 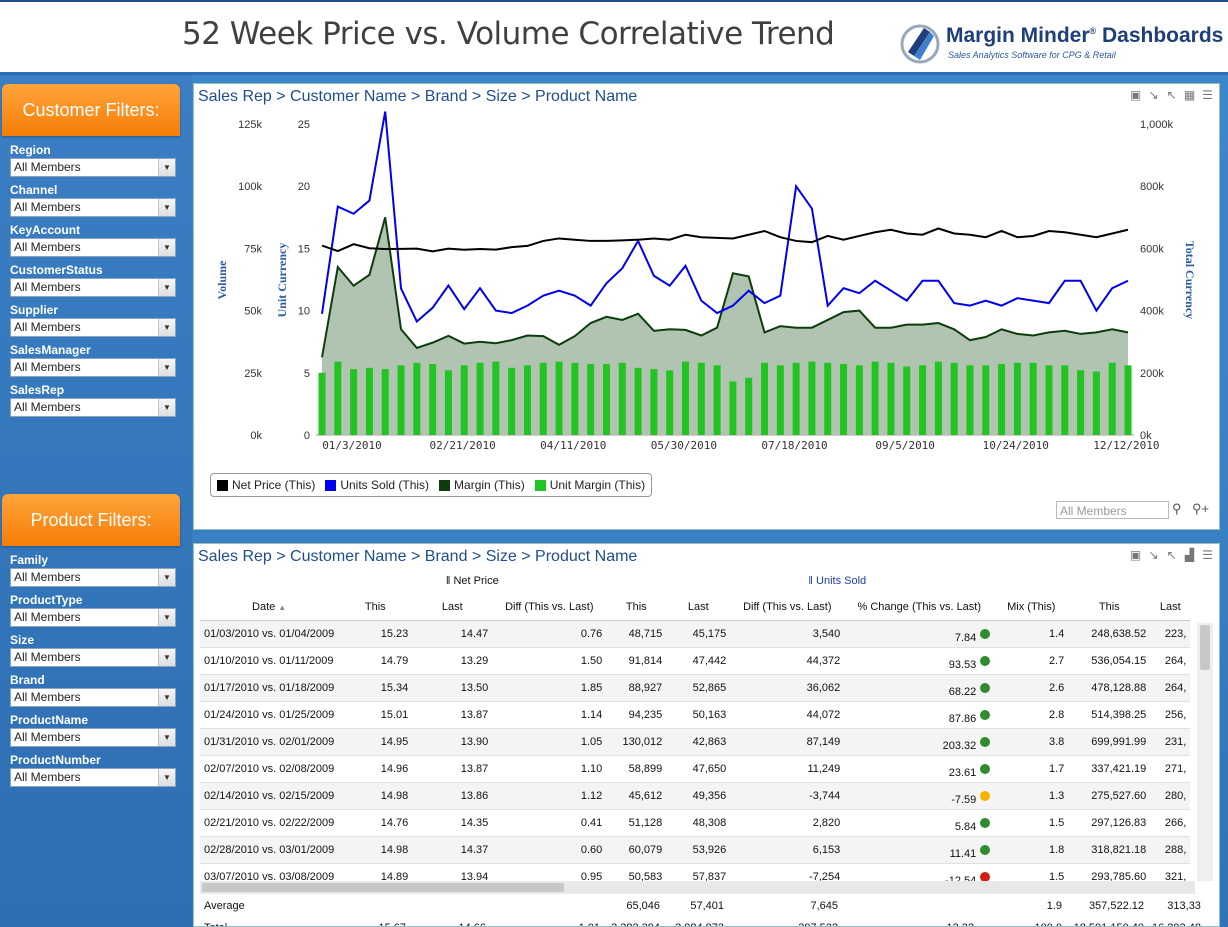 I want to click on cell-np-last: 13.29, so click(x=452, y=661).